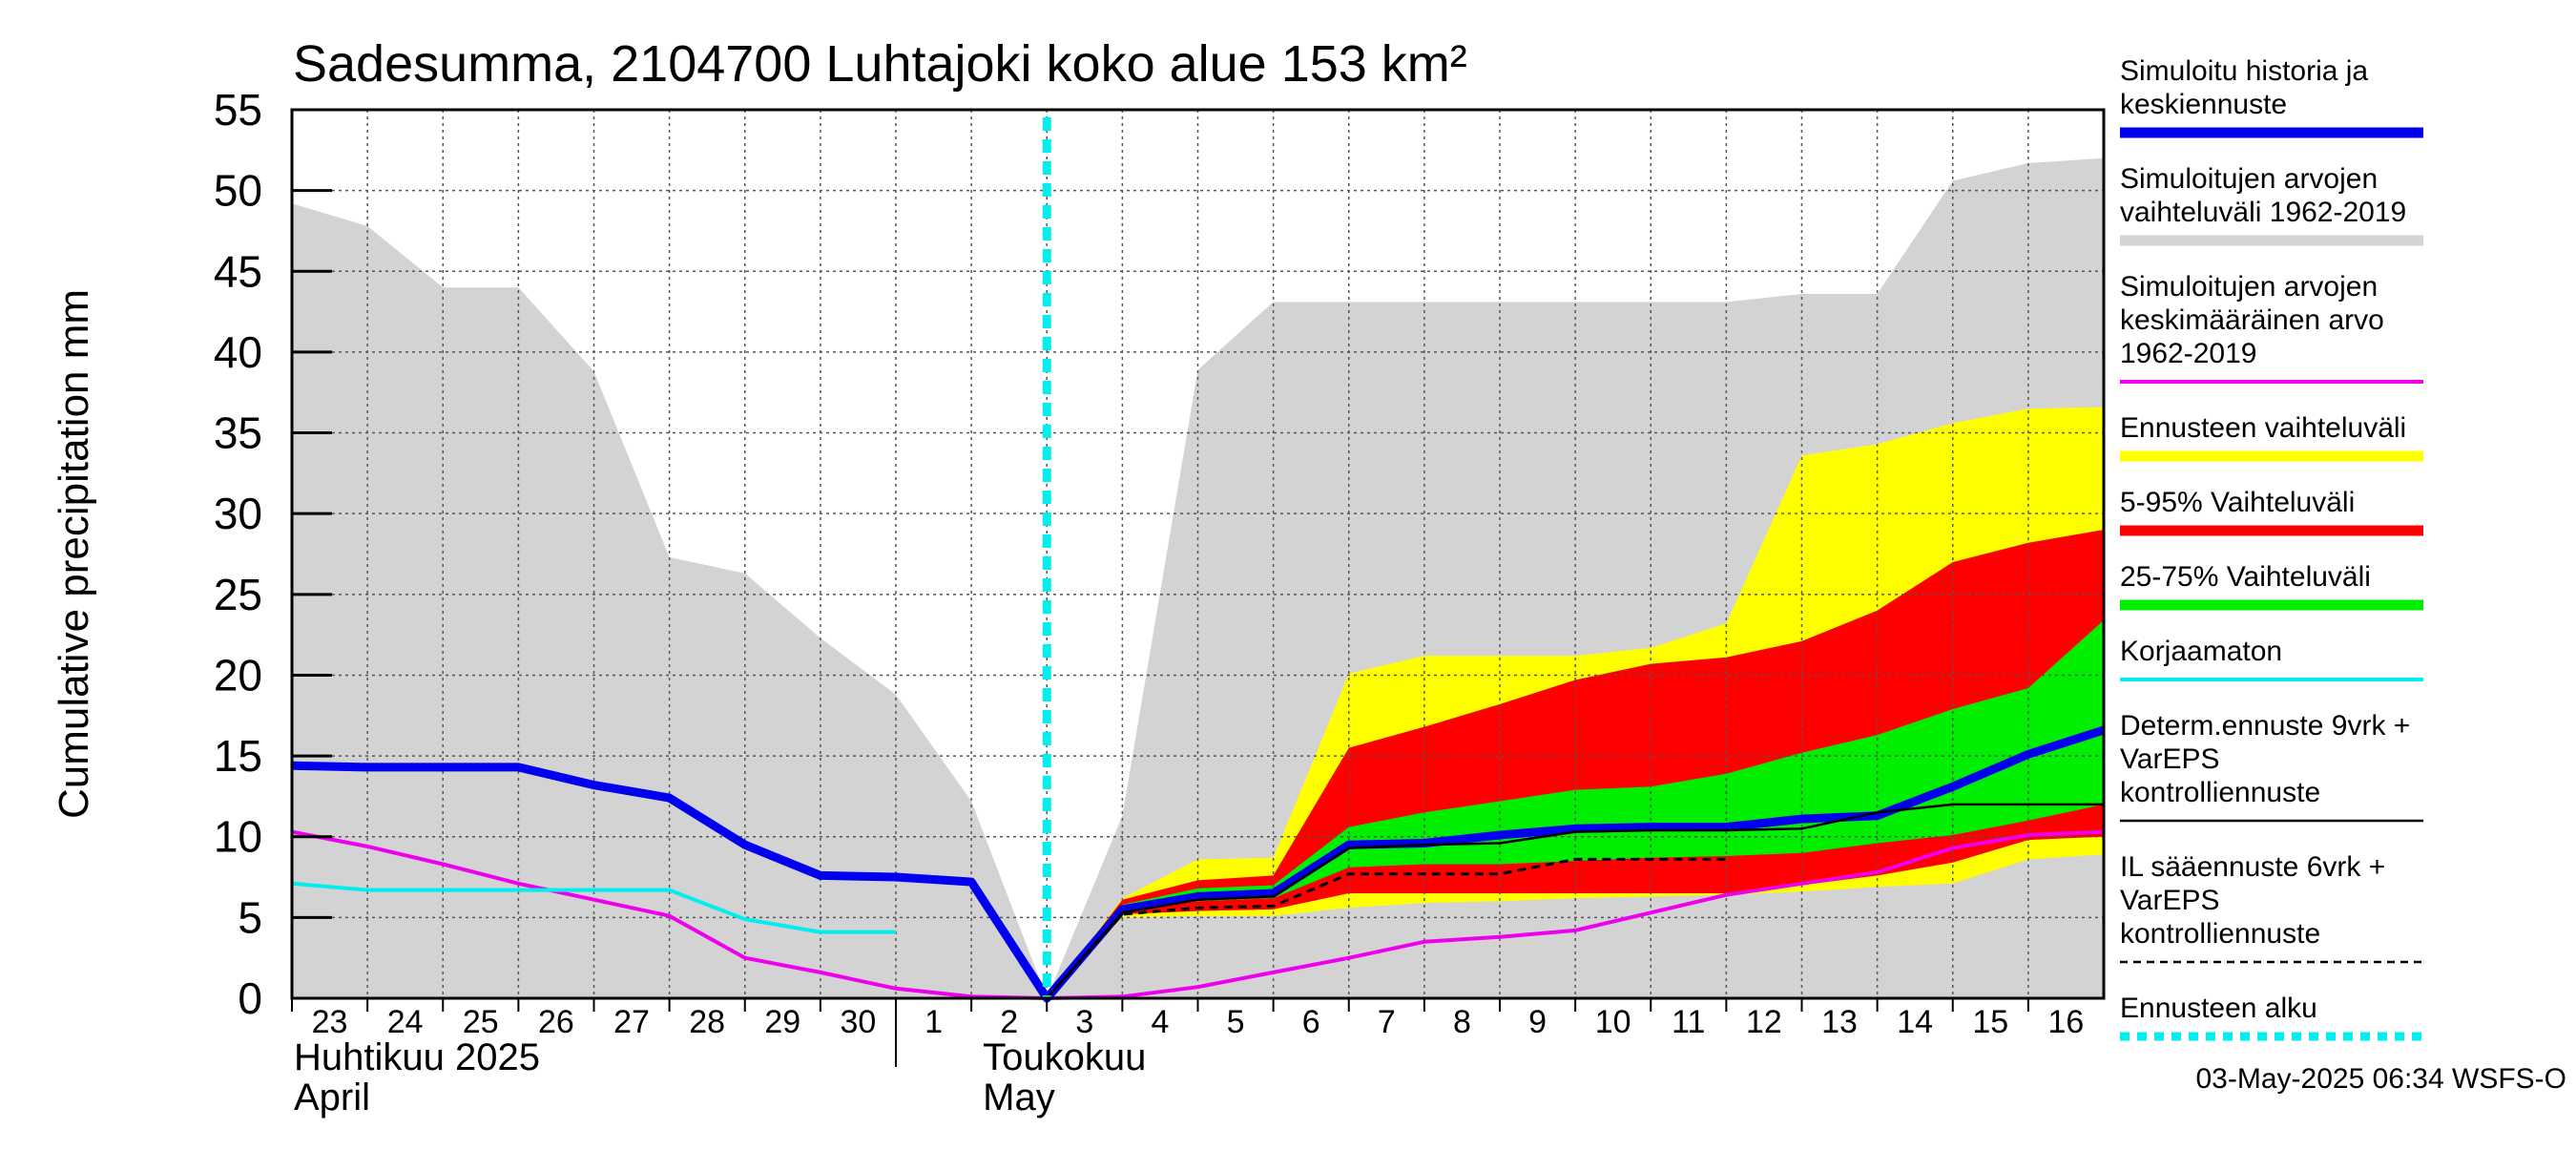  I want to click on legend-label: Ennusteen alku, so click(2218, 1008).